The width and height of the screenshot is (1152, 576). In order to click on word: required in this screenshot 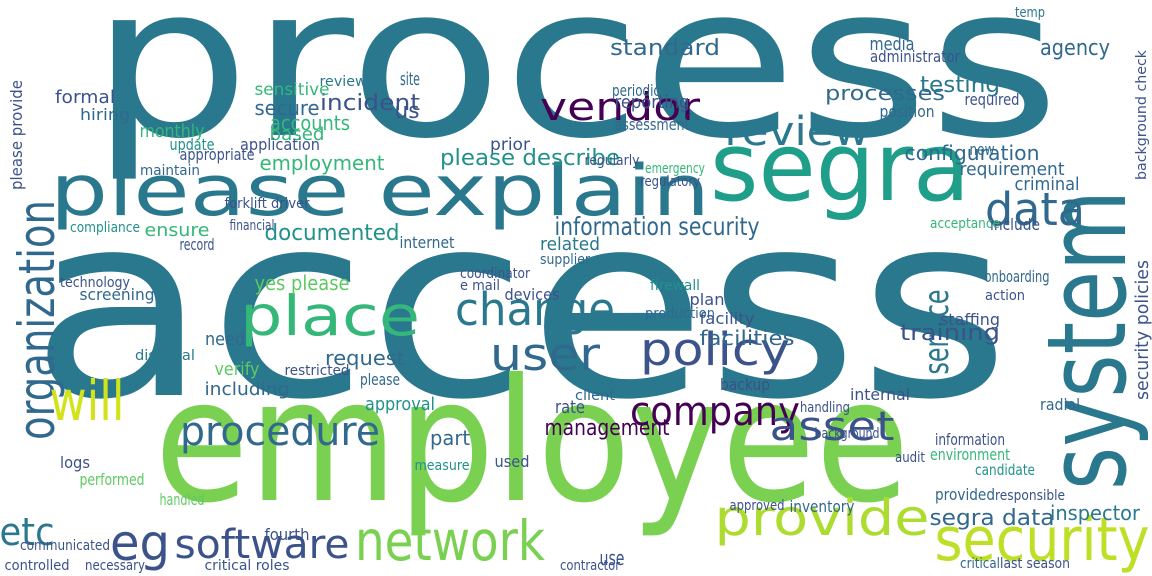, I will do `click(992, 99)`.